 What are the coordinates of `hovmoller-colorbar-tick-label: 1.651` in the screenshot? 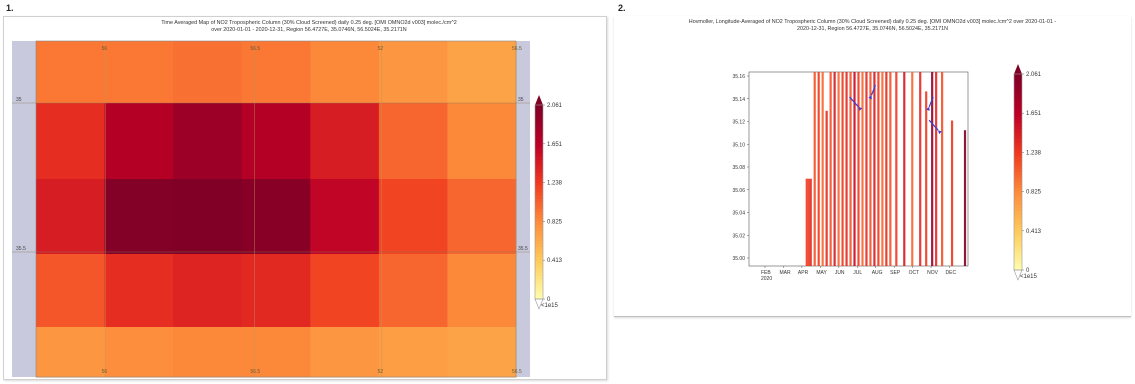 It's located at (1034, 114).